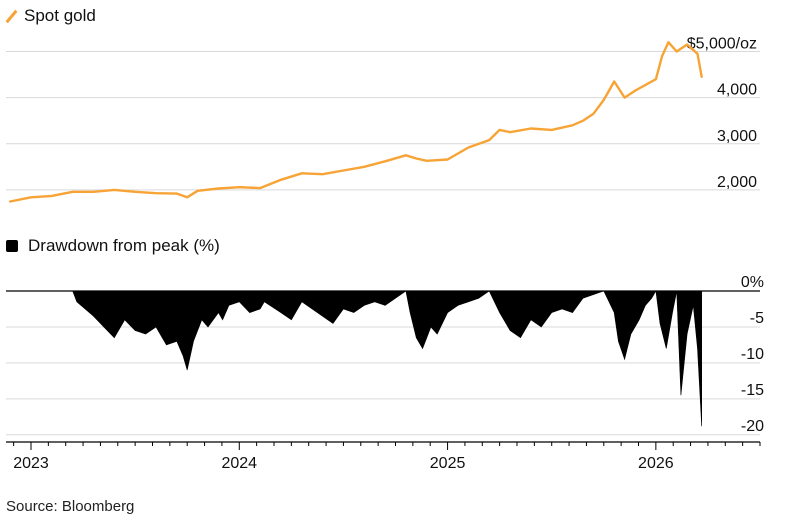 This screenshot has height=527, width=796. Describe the element at coordinates (12, 246) in the screenshot. I see `drawdown-swatch-icon` at that location.